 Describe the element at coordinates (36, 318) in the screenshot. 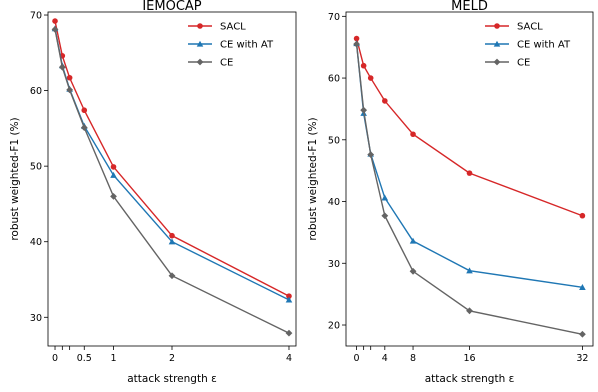

I see `iemocap-y-tick-label: 30` at that location.